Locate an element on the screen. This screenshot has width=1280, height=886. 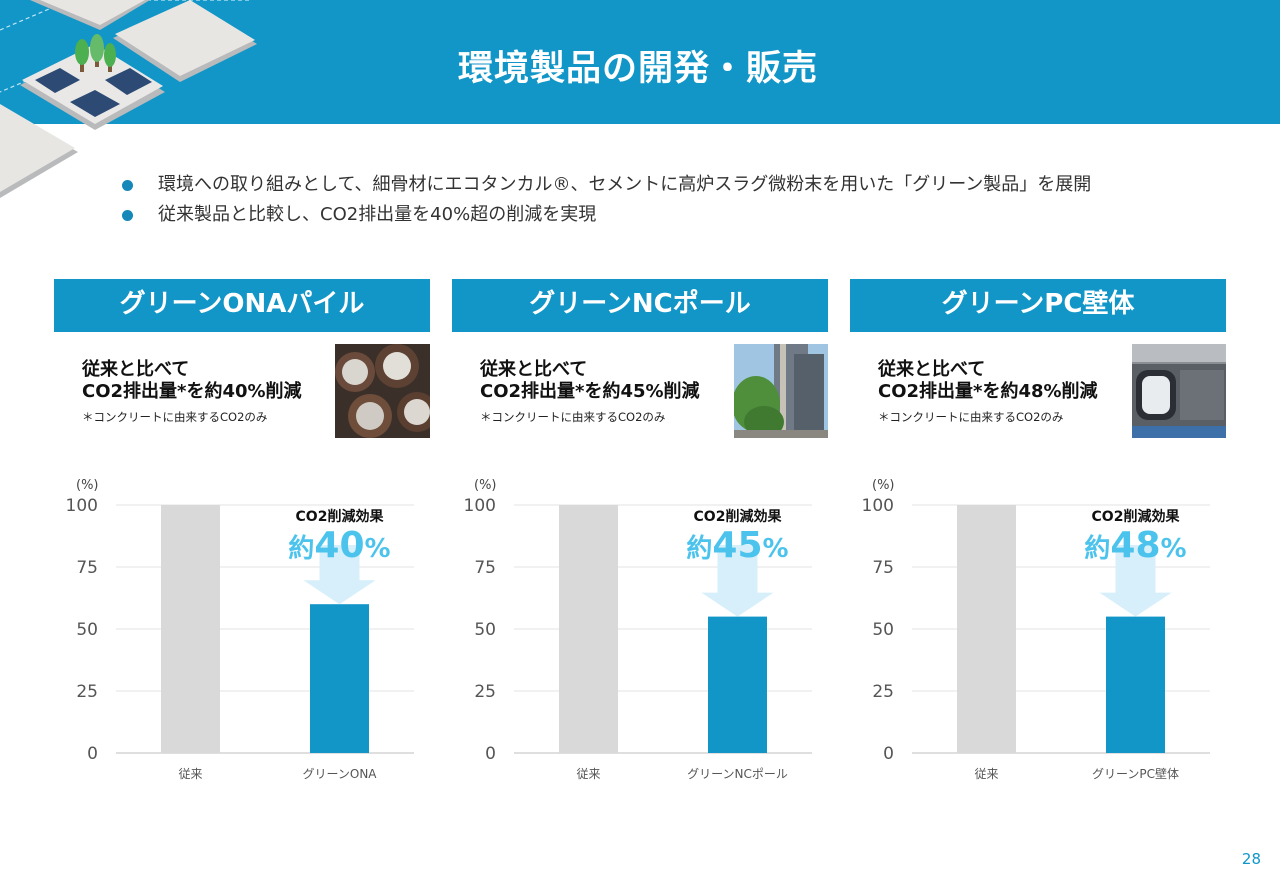
page-title: 環境製品の開発・販売 is located at coordinates (637, 69).